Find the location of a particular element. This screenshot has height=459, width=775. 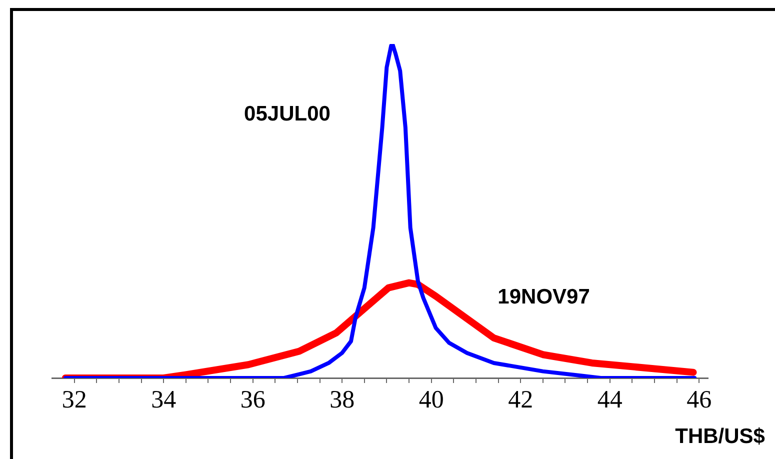

x-tick-label: 40 is located at coordinates (431, 400).